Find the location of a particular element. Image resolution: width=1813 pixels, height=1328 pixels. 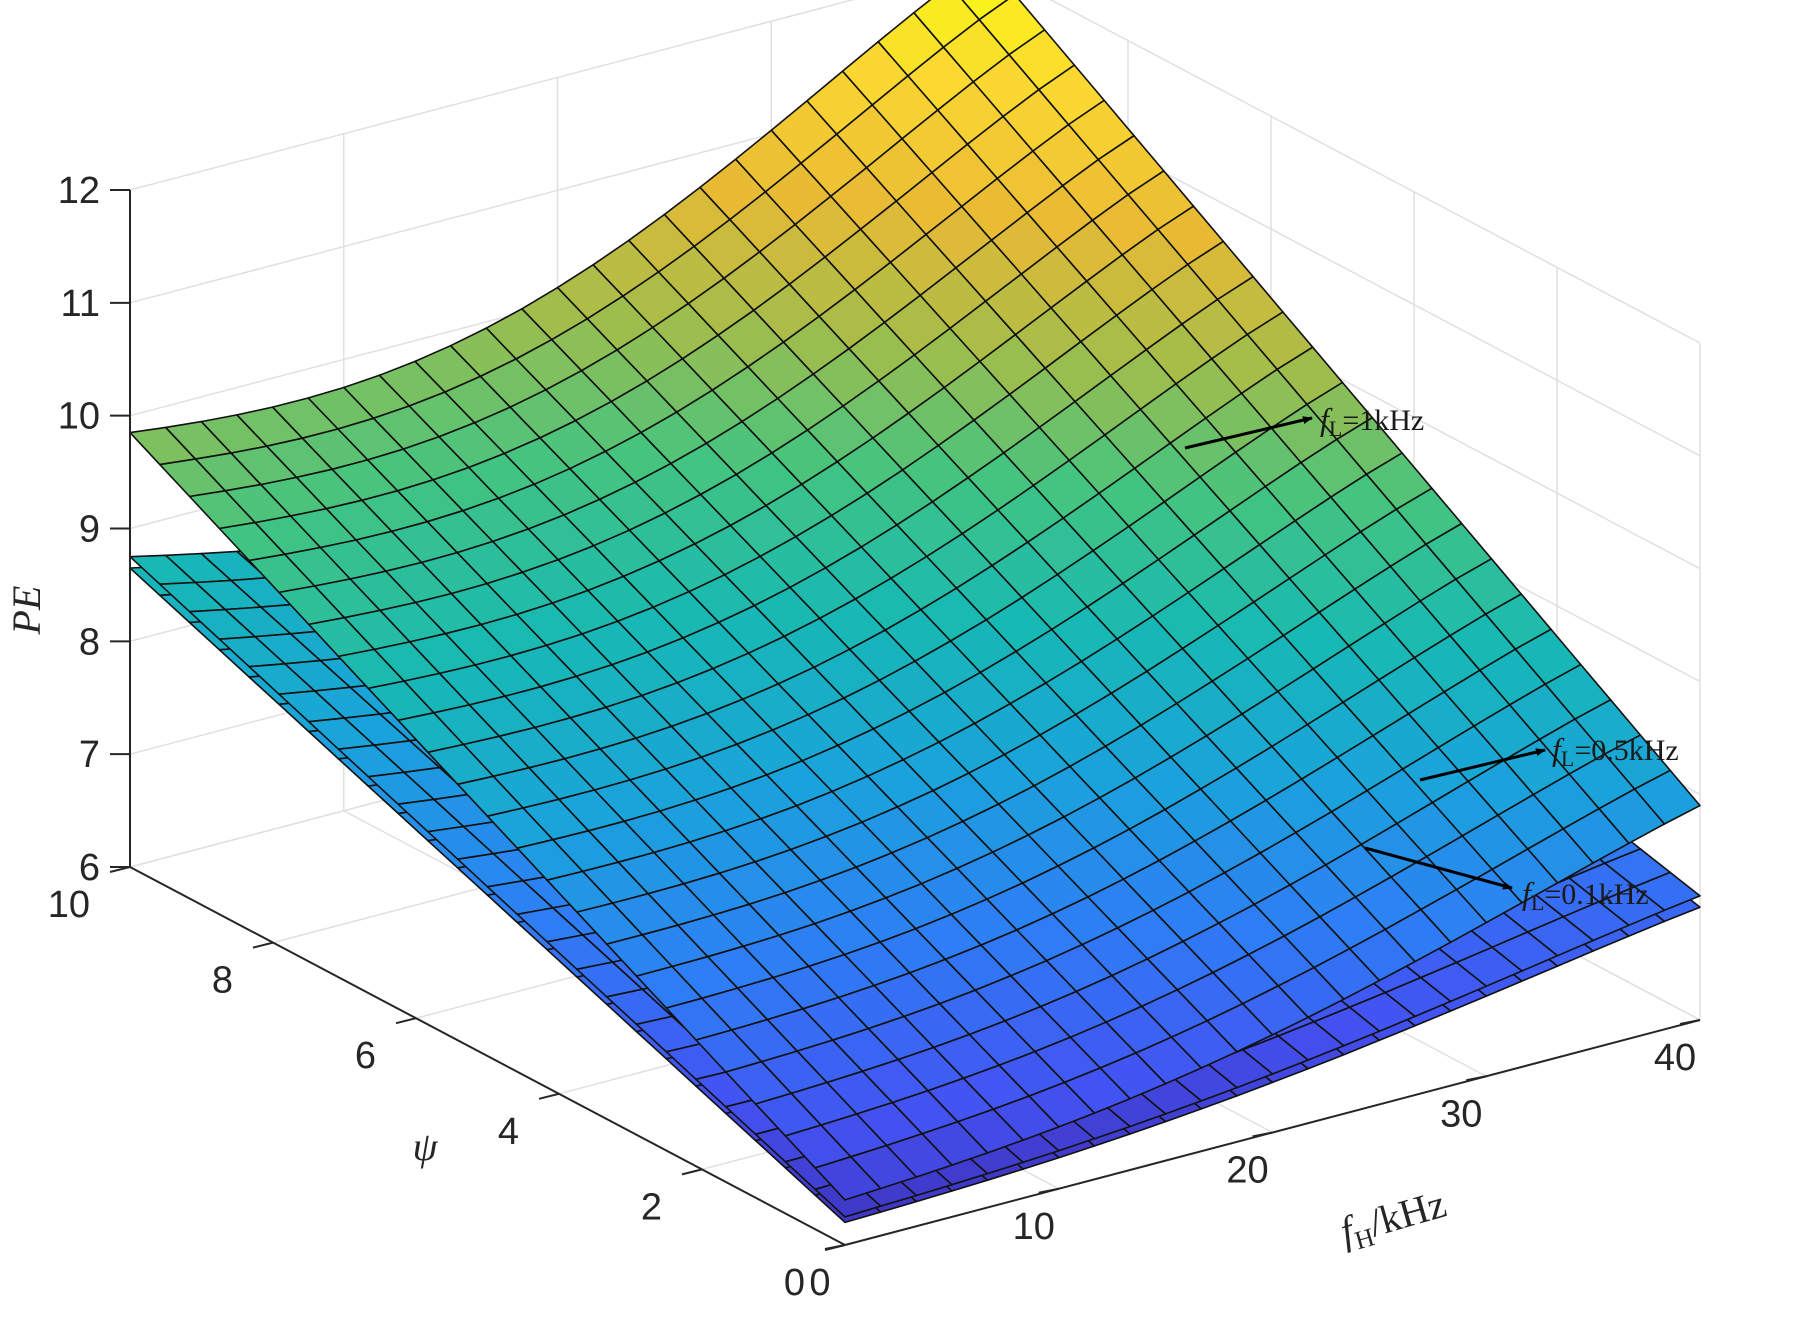

z-tick-label: 6 is located at coordinates (89, 868).